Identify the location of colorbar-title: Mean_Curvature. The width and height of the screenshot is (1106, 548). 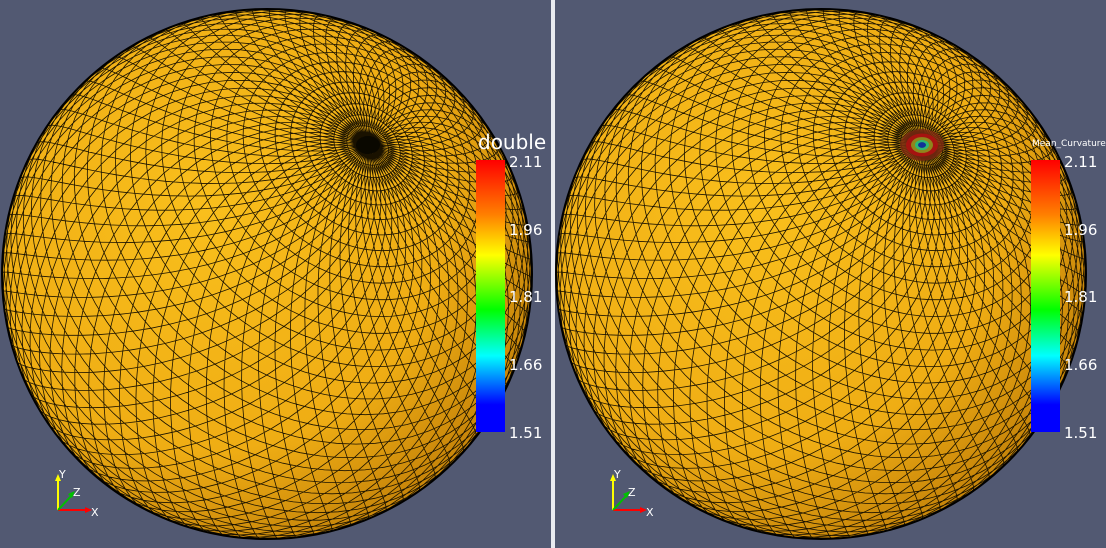
(1069, 144).